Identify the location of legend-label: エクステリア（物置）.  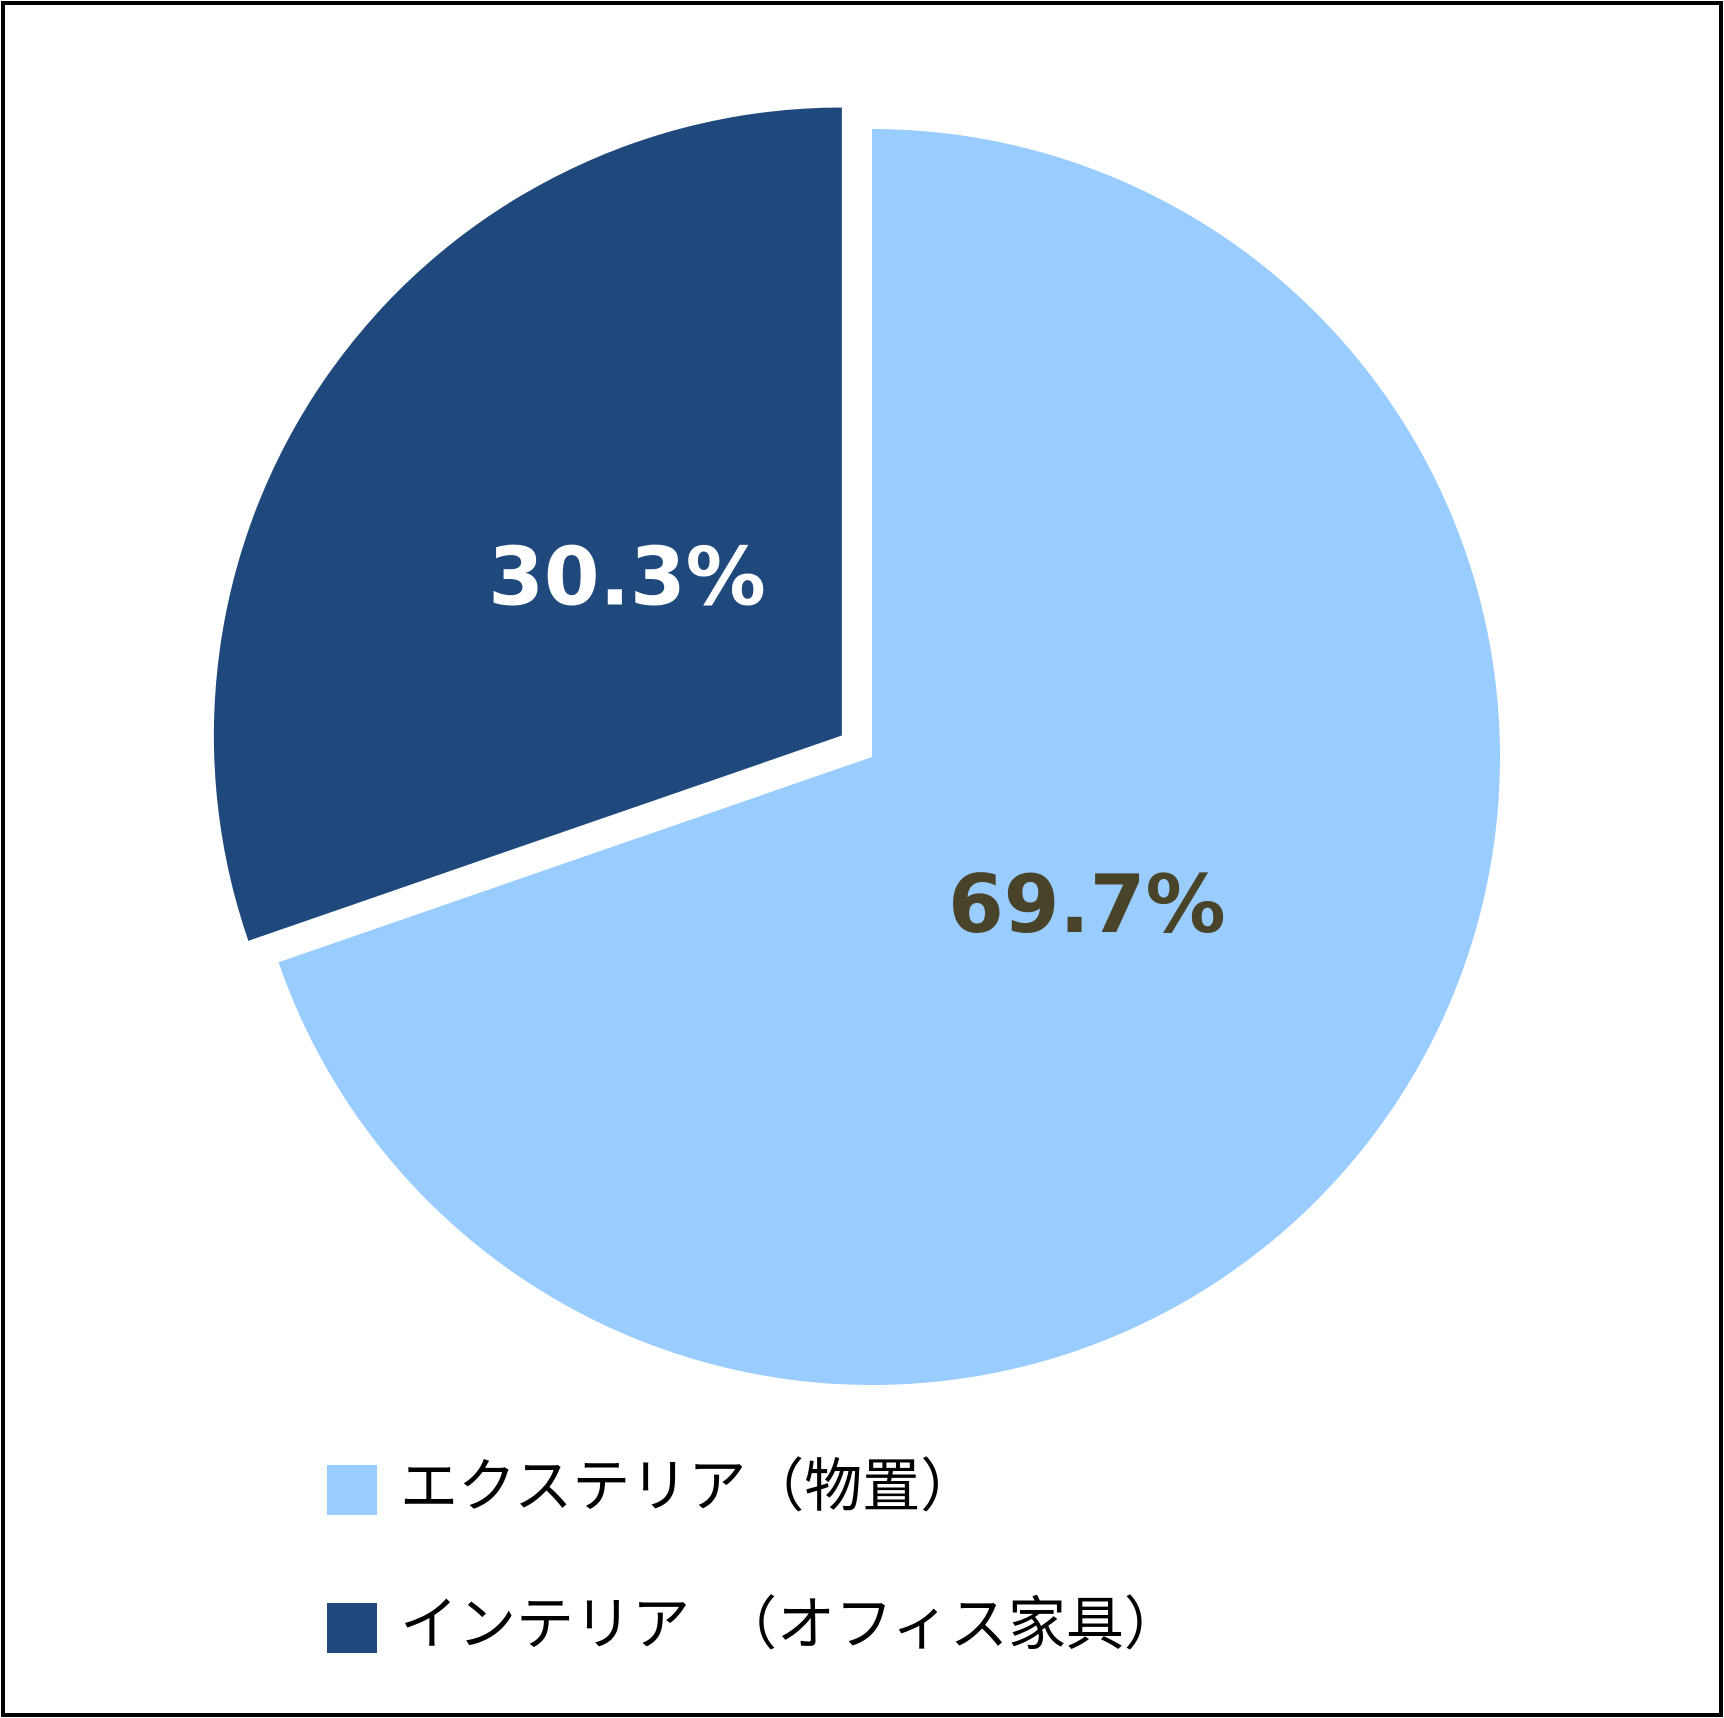
(689, 1486).